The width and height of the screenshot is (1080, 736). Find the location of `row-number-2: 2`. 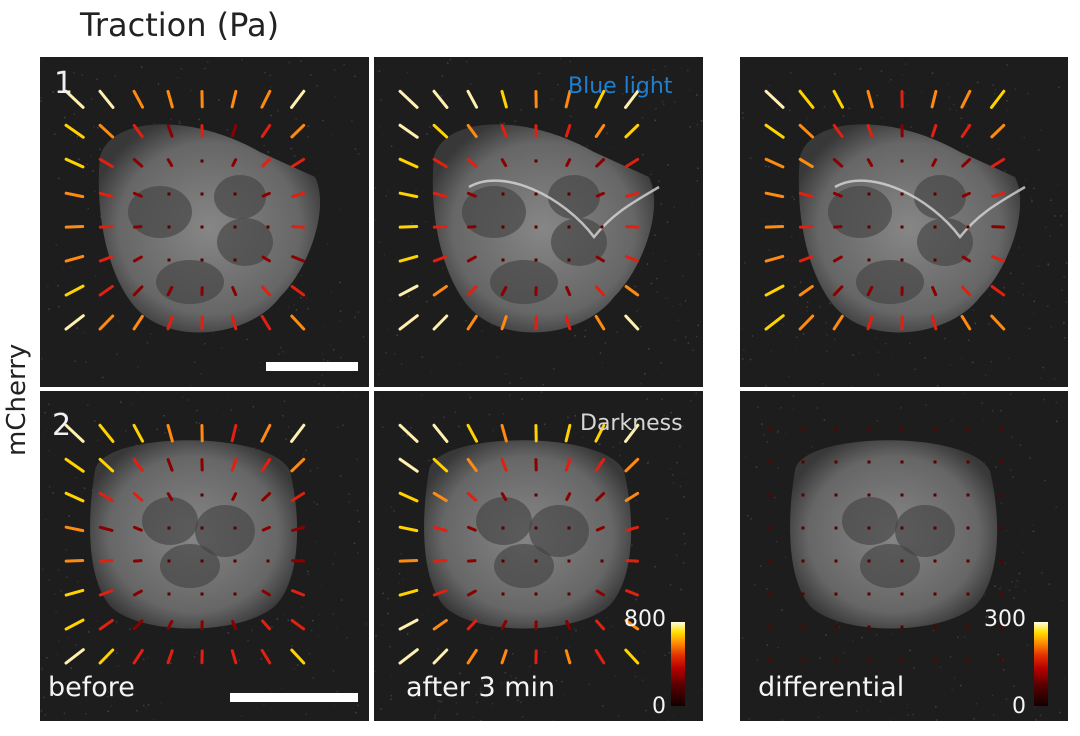

row-number-2: 2 is located at coordinates (62, 425).